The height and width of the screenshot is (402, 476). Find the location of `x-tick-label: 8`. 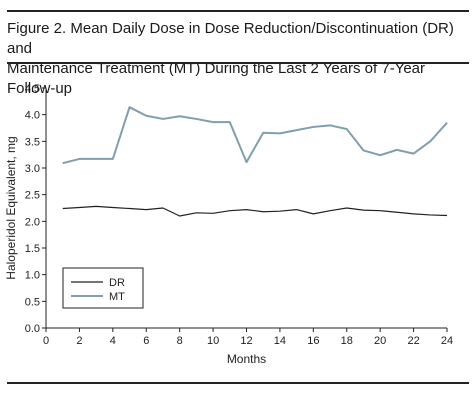

x-tick-label: 8 is located at coordinates (180, 341).